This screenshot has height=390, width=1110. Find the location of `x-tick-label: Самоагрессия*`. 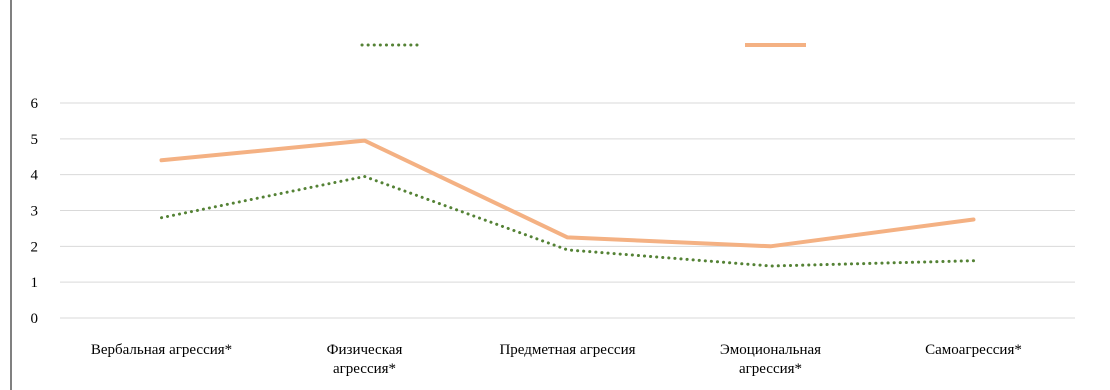

x-tick-label: Самоагрессия* is located at coordinates (973, 350).